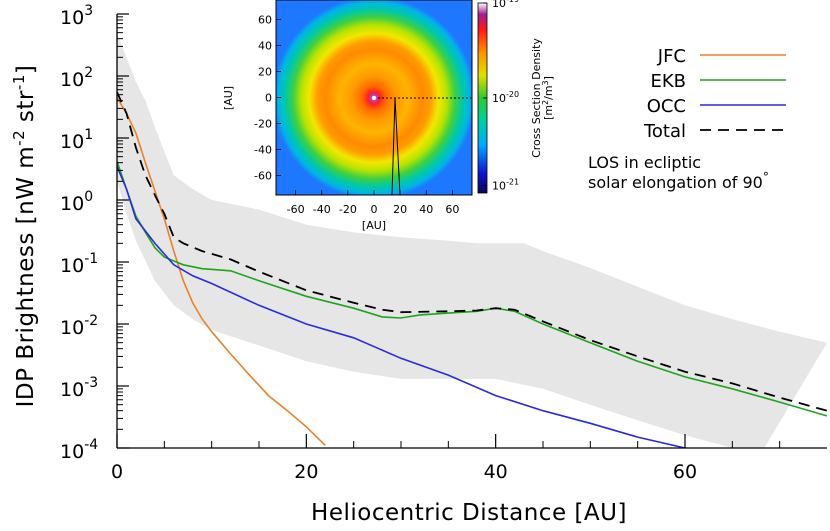 This screenshot has height=531, width=830. Describe the element at coordinates (505, 5) in the screenshot. I see `colorbar-tick-label: 10-19` at that location.